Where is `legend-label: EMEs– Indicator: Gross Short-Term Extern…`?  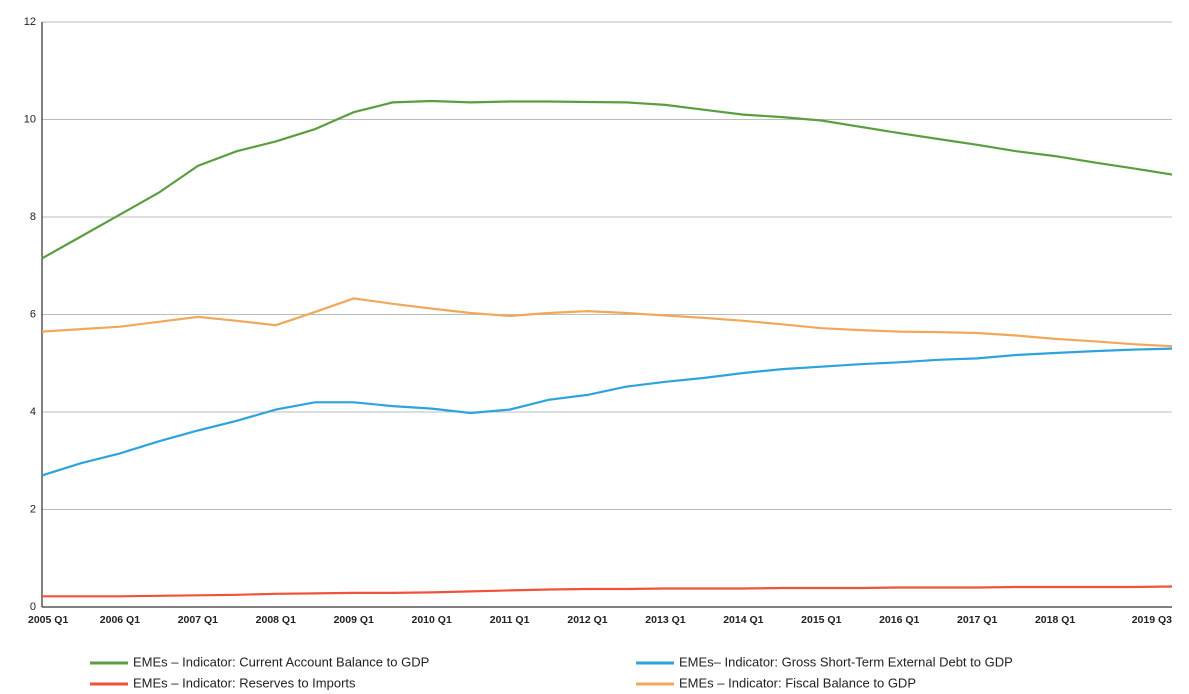 legend-label: EMEs– Indicator: Gross Short-Term Extern… is located at coordinates (846, 661).